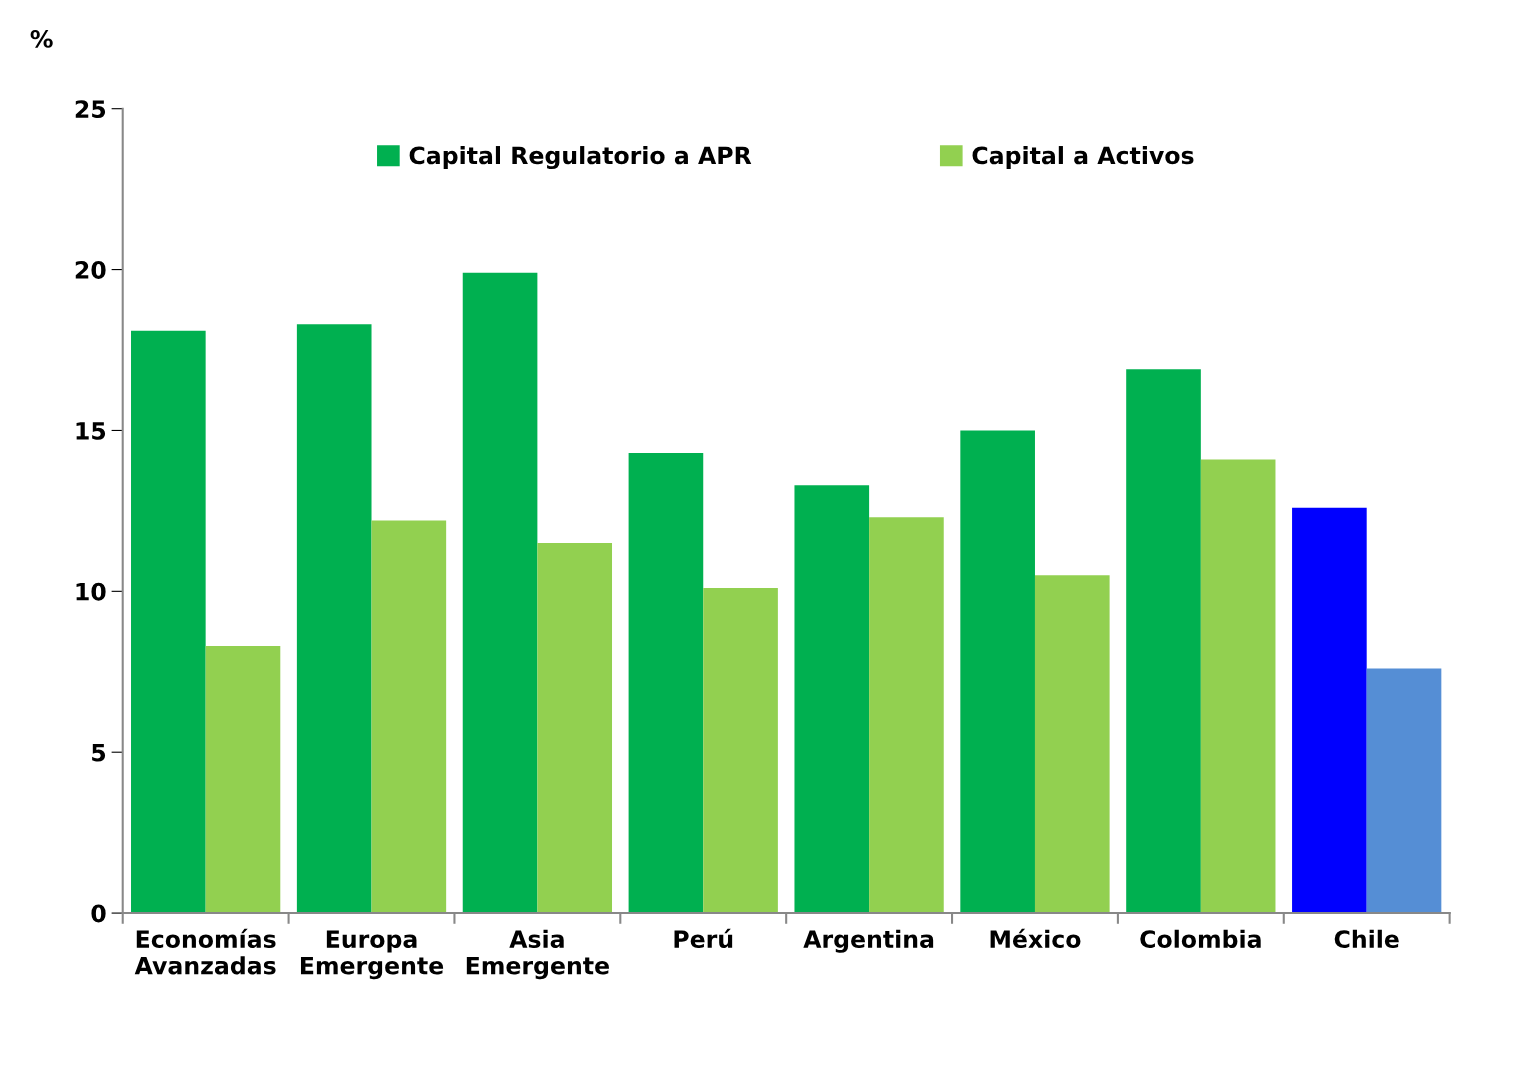 Image resolution: width=1534 pixels, height=1087 pixels. Describe the element at coordinates (372, 955) in the screenshot. I see `x-tick-label: Europa Emergente` at that location.